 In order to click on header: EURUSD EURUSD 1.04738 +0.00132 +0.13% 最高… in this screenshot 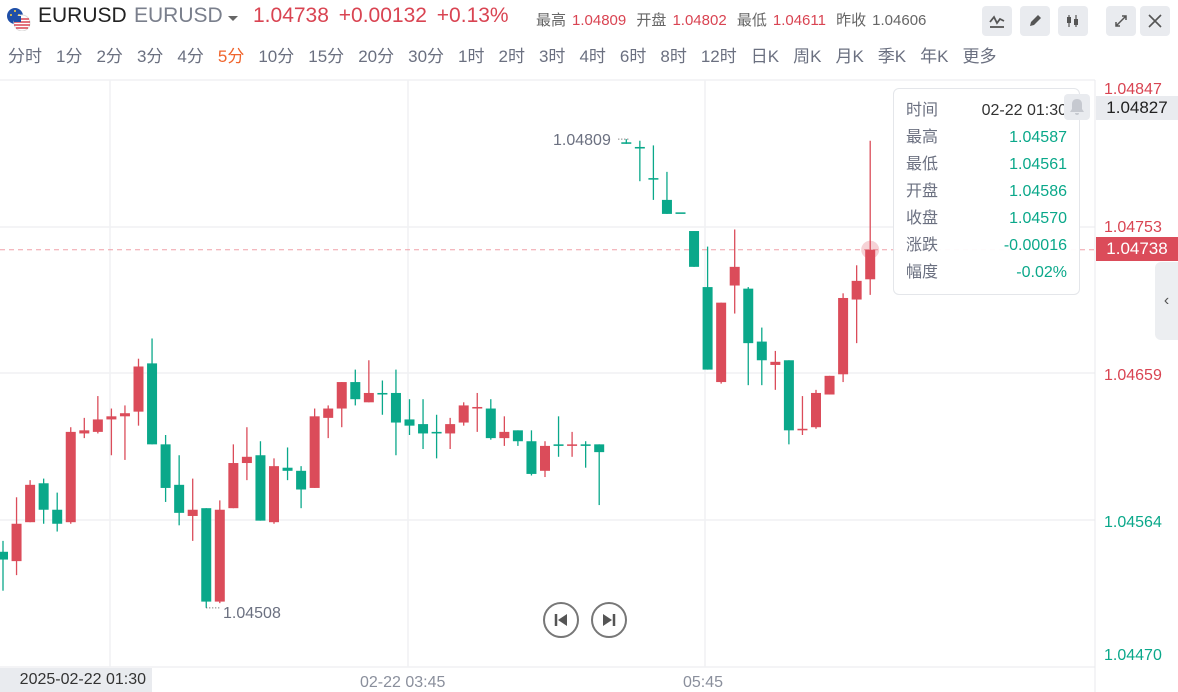, I will do `click(589, 18)`.